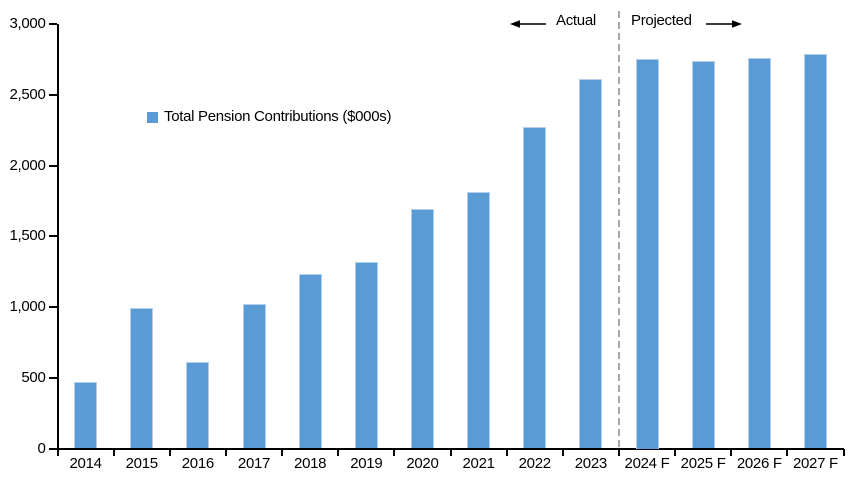 The image size is (852, 495). What do you see at coordinates (141, 463) in the screenshot?
I see `x-axis-label-2015: 2015` at bounding box center [141, 463].